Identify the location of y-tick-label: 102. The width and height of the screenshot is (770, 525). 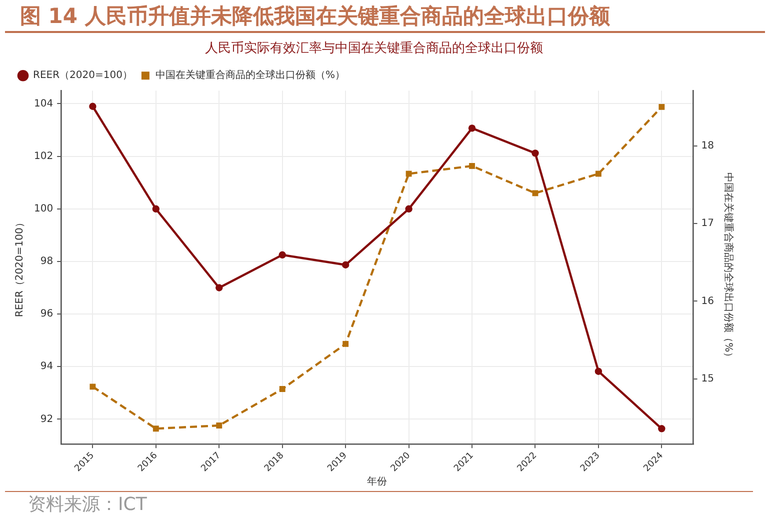
(44, 156).